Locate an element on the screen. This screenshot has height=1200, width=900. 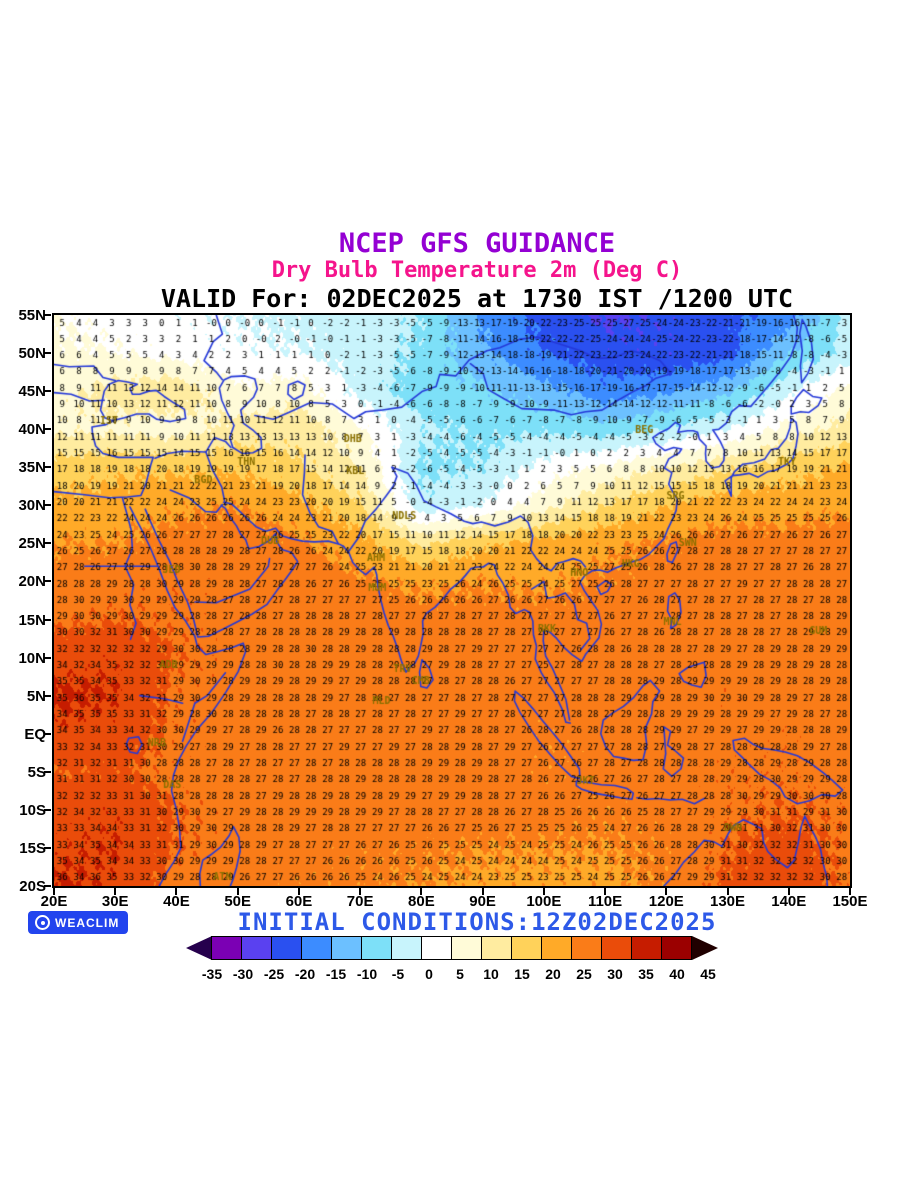
lon-tick-label: 150E is located at coordinates (850, 901).